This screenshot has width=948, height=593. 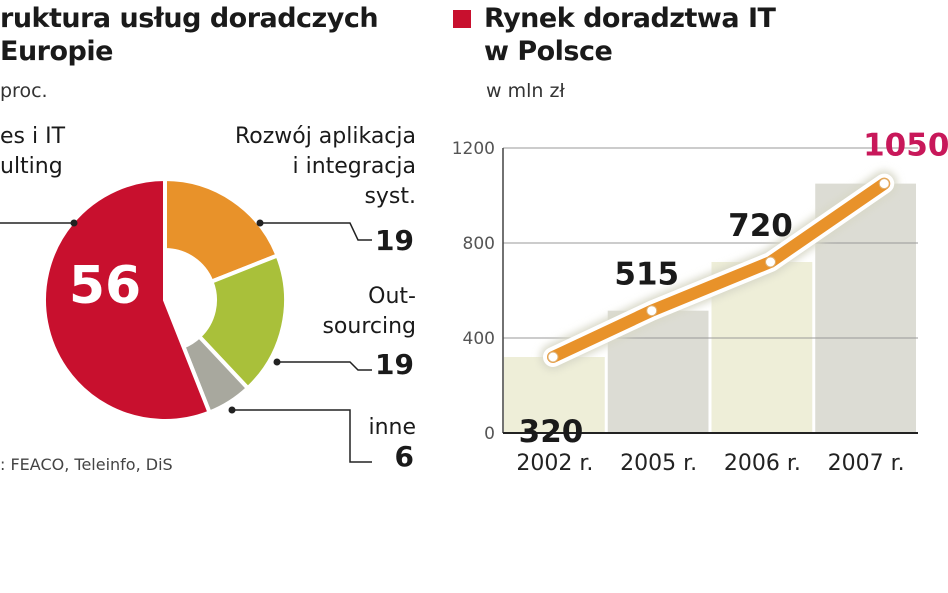 I want to click on line-title-line-1: Rynek doradztwa IT, so click(x=630, y=18).